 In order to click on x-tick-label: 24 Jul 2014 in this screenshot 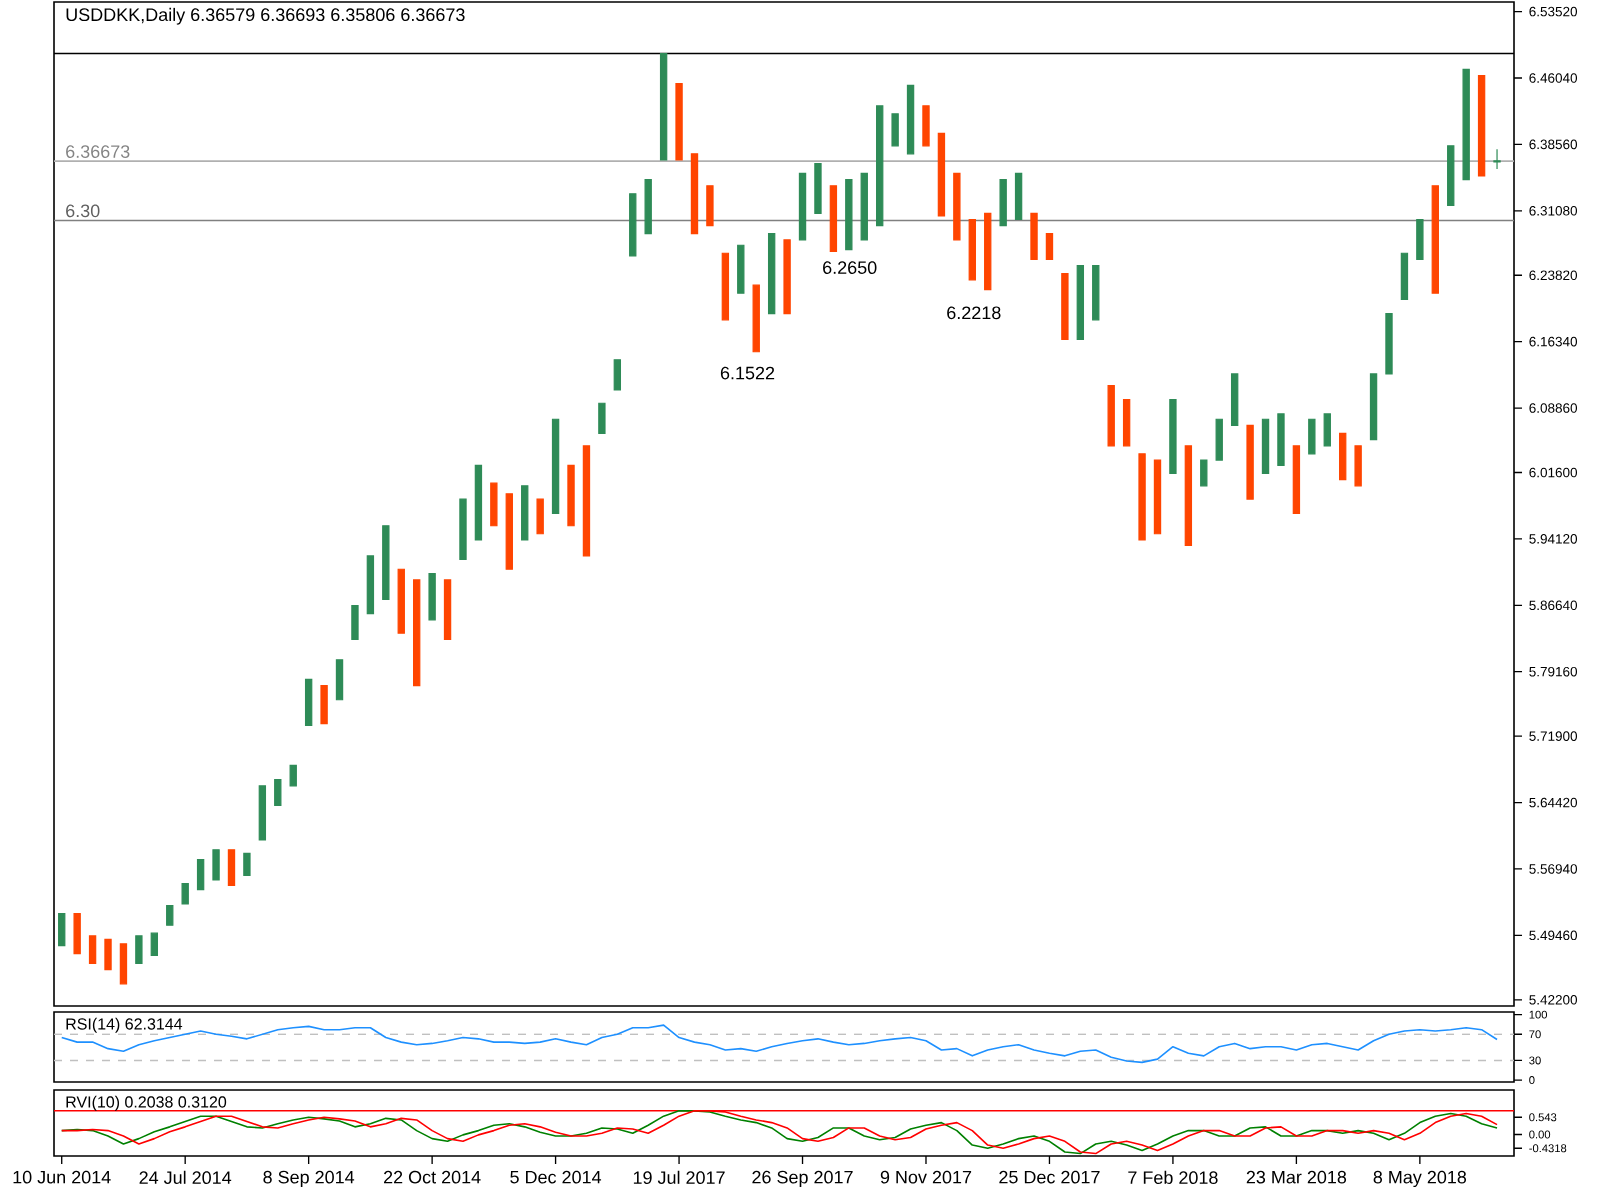, I will do `click(185, 1177)`.